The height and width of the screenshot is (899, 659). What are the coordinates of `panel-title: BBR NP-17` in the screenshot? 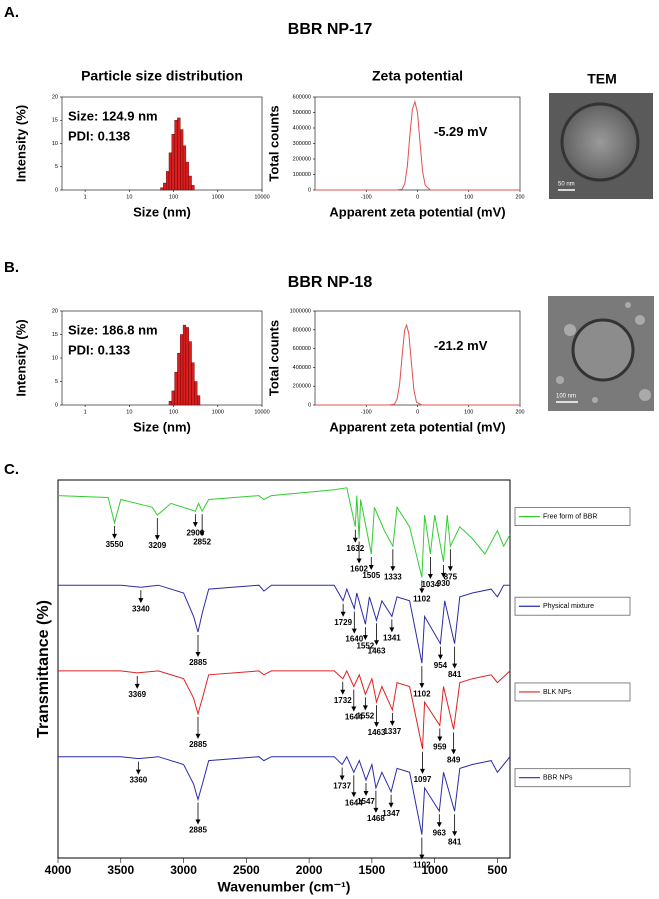 It's located at (330, 29).